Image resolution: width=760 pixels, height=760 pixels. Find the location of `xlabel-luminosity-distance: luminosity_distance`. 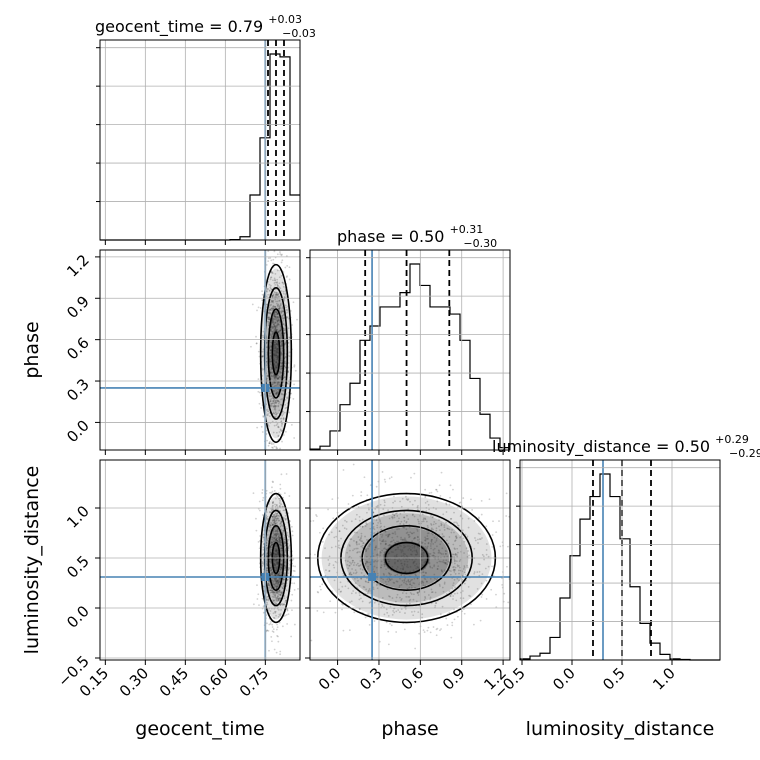

xlabel-luminosity-distance: luminosity_distance is located at coordinates (620, 729).